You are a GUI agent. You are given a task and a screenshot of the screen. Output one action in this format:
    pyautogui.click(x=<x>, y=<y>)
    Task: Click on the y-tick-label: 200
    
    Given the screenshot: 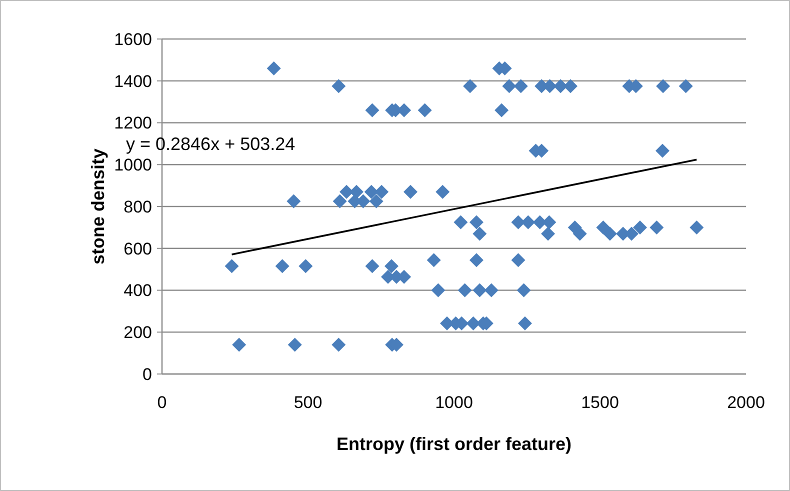 What is the action you would take?
    pyautogui.click(x=138, y=332)
    